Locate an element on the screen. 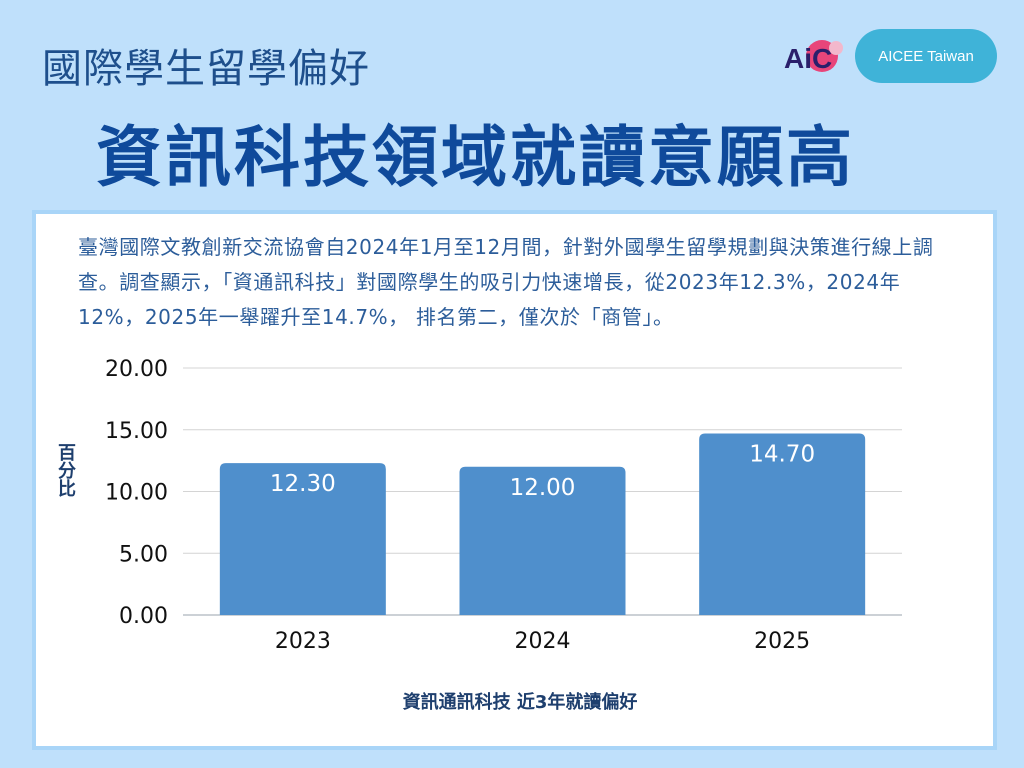 Image resolution: width=1024 pixels, height=768 pixels. y-tick-label: 0.00 is located at coordinates (143, 616).